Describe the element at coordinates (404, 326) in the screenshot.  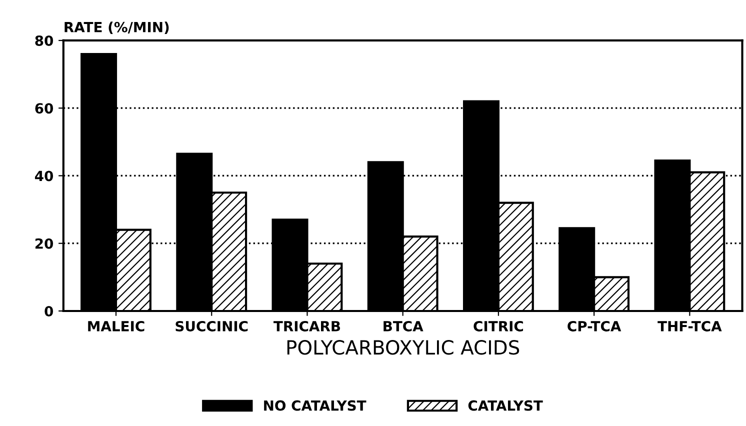
I see `x-tick-label: BTCA` at that location.